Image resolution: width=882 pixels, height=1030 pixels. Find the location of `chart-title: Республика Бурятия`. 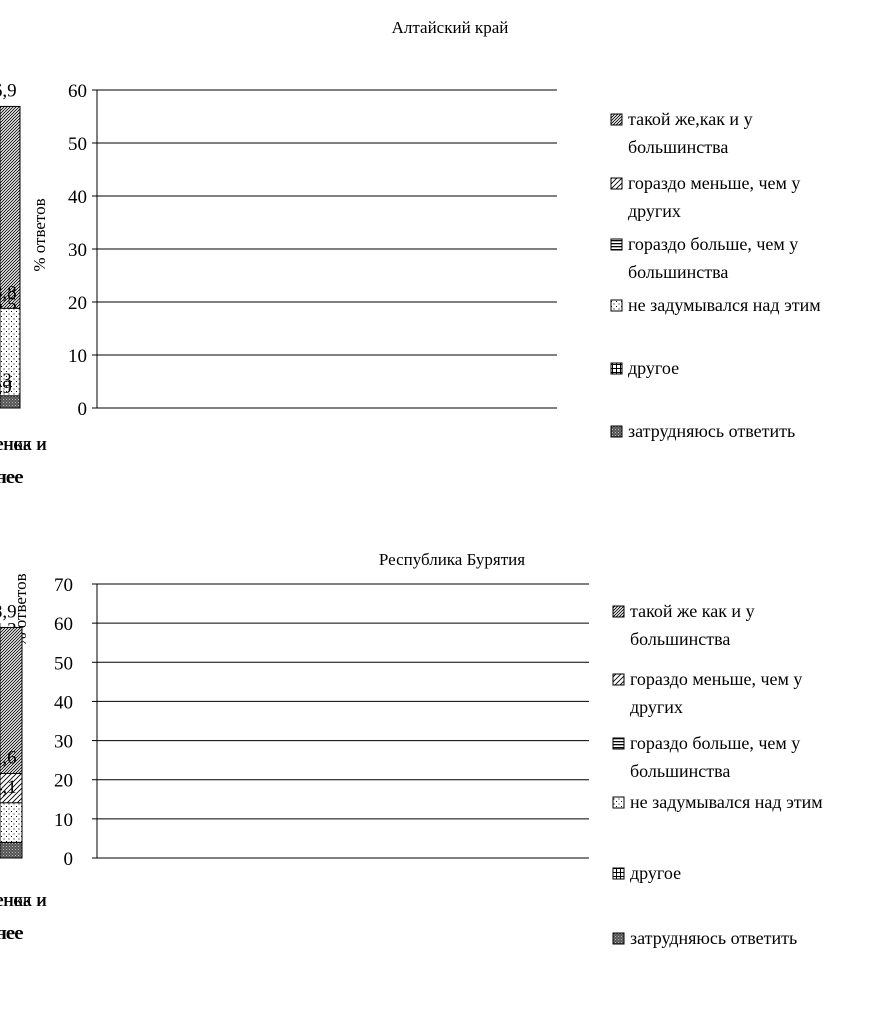

chart-title: Республика Бурятия is located at coordinates (452, 559).